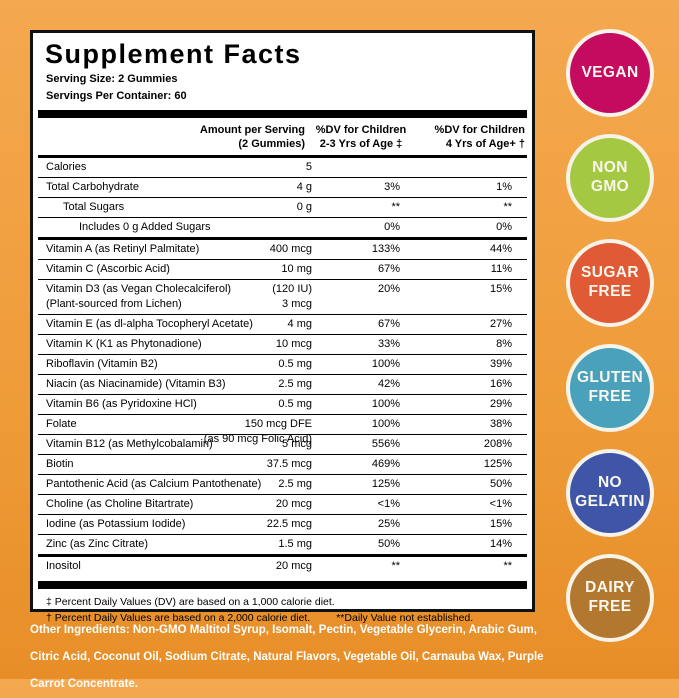 This screenshot has height=698, width=679. Describe the element at coordinates (500, 544) in the screenshot. I see `nutrient-dv-4yrs: 14%` at that location.